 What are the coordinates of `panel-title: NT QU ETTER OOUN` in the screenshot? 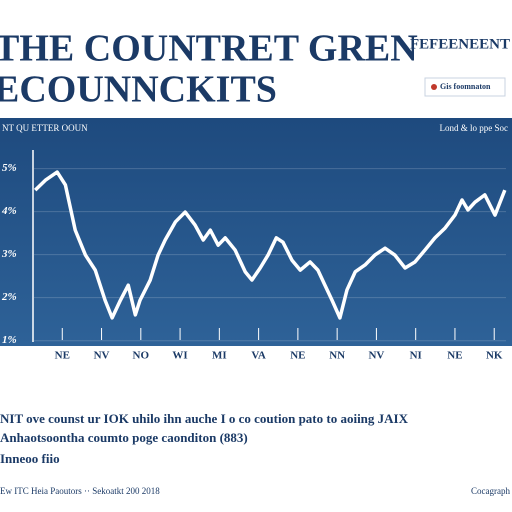 It's located at (45, 128).